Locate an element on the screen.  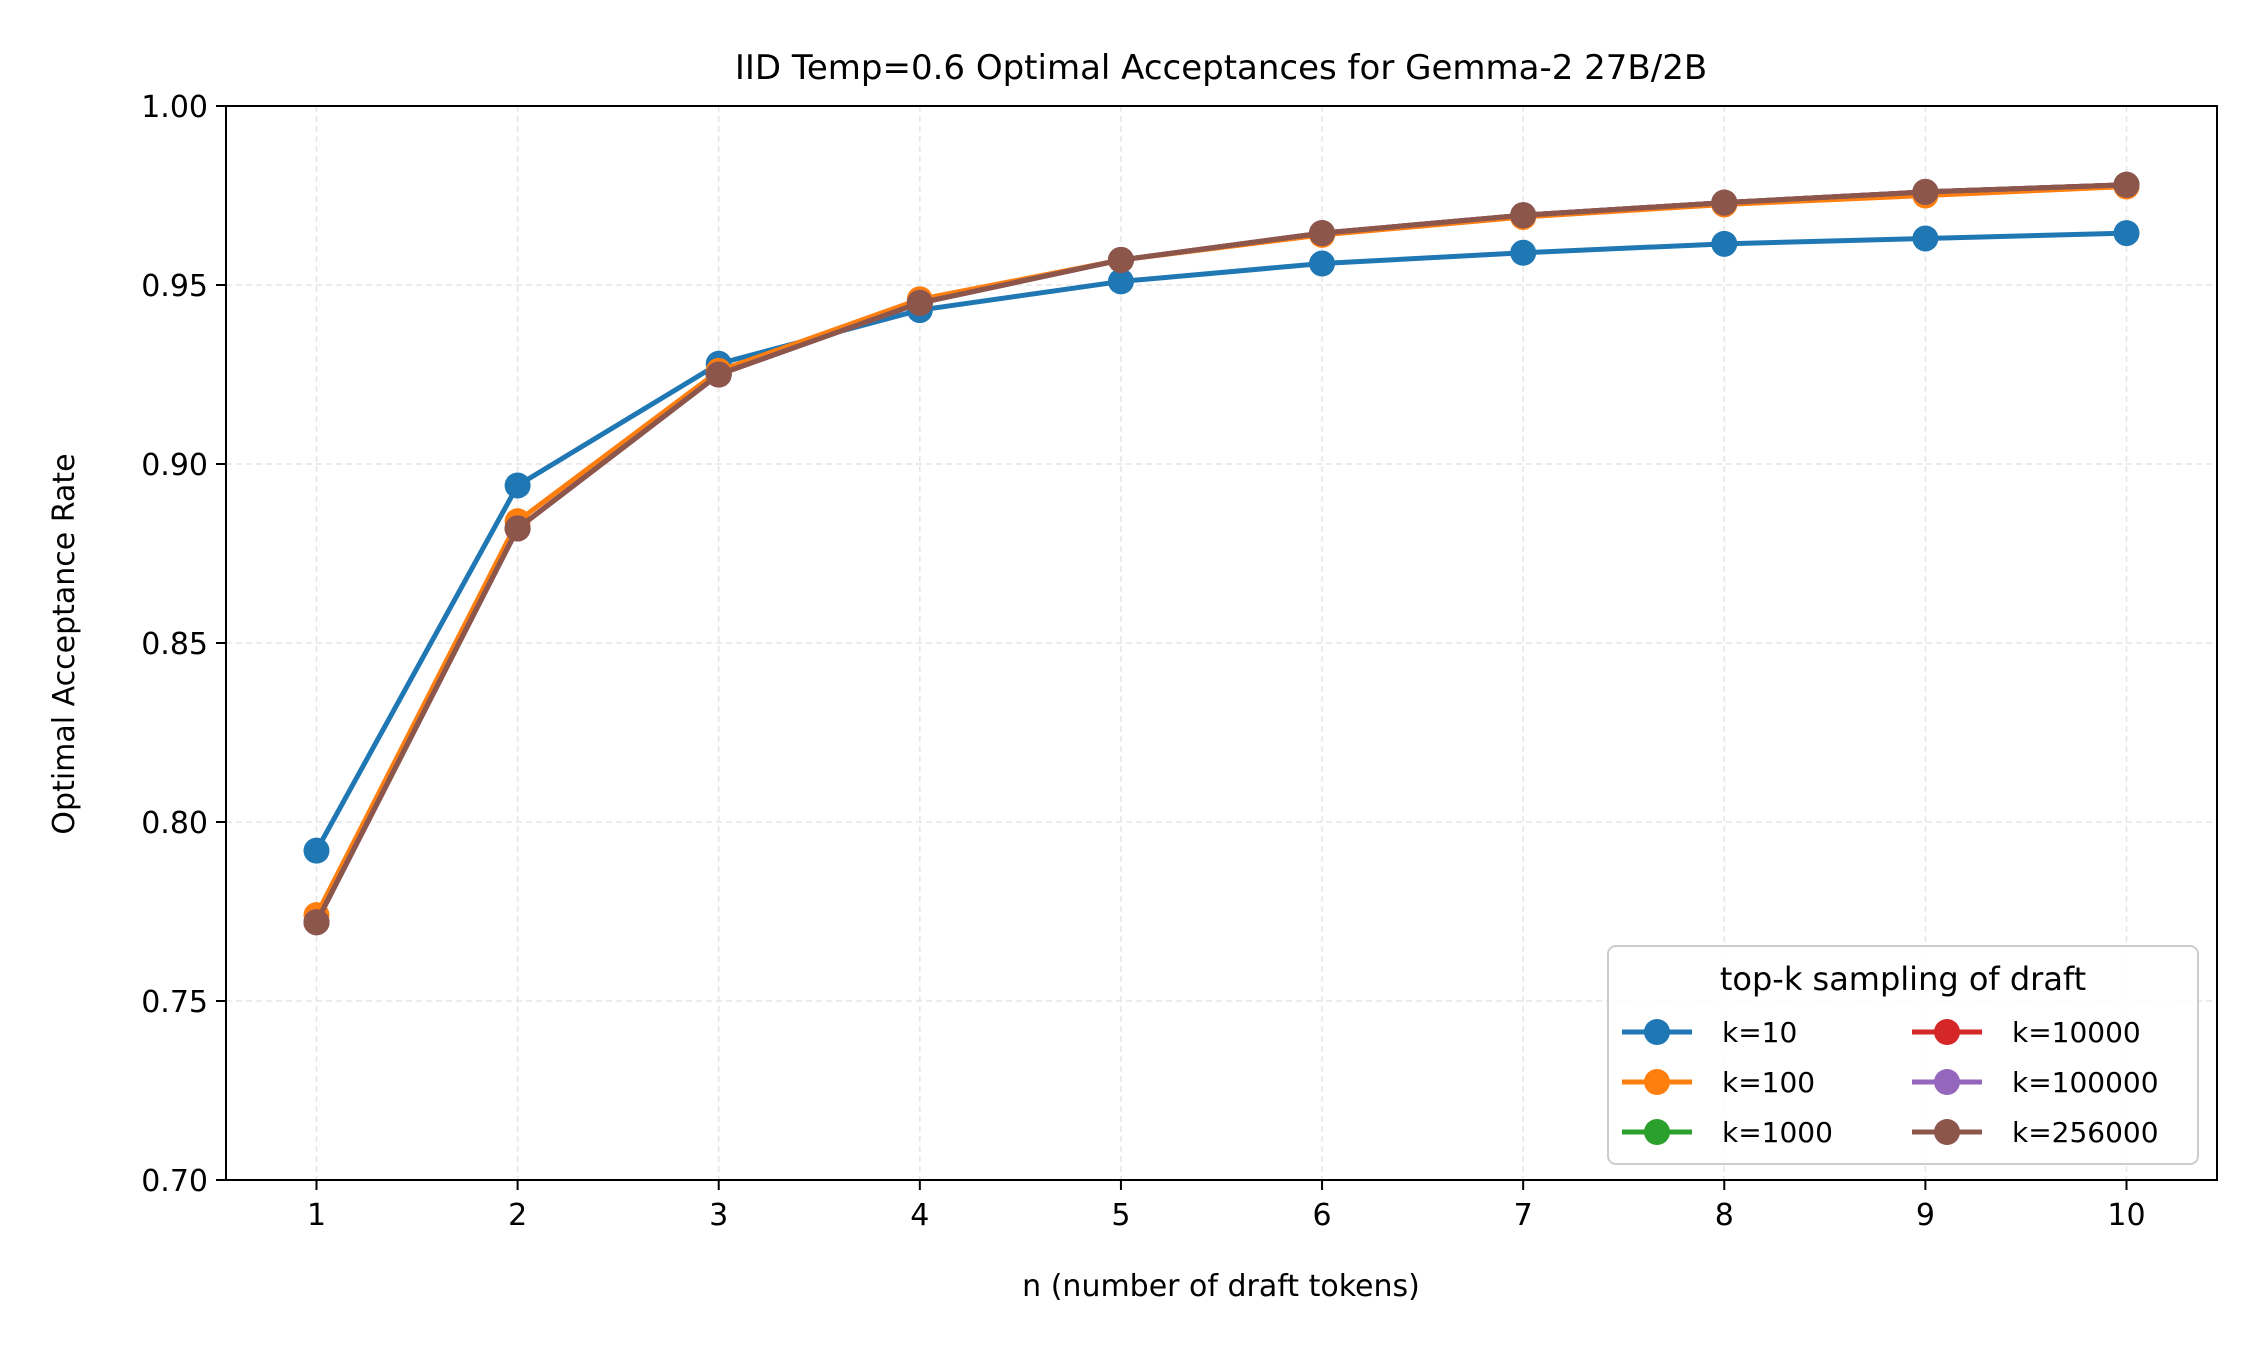
x-tick-label: 1 is located at coordinates (316, 1215).